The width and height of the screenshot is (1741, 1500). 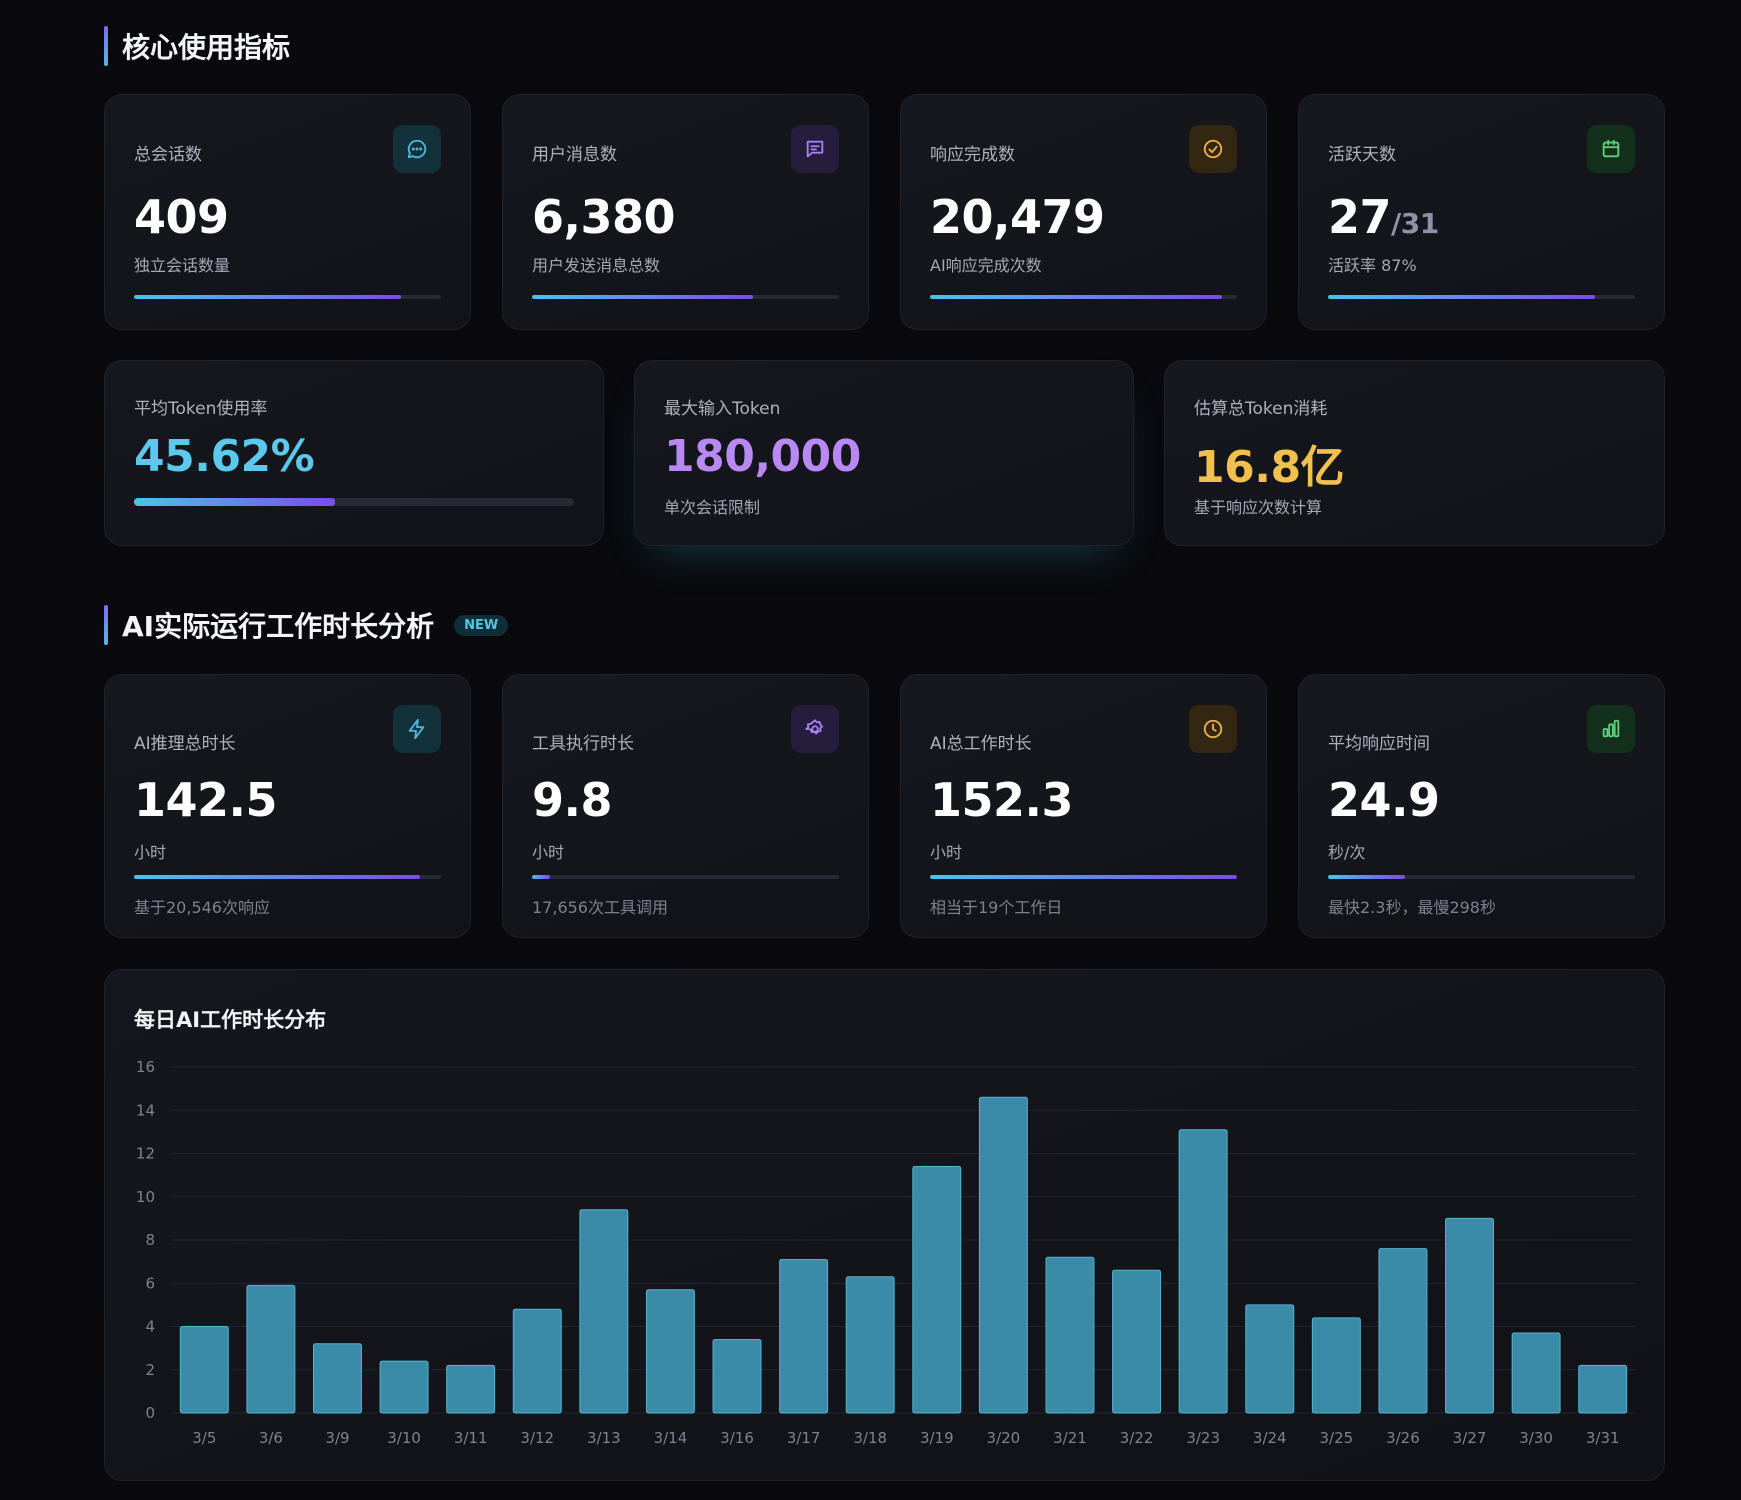 What do you see at coordinates (1362, 155) in the screenshot?
I see `metric-label: 活跃天数` at bounding box center [1362, 155].